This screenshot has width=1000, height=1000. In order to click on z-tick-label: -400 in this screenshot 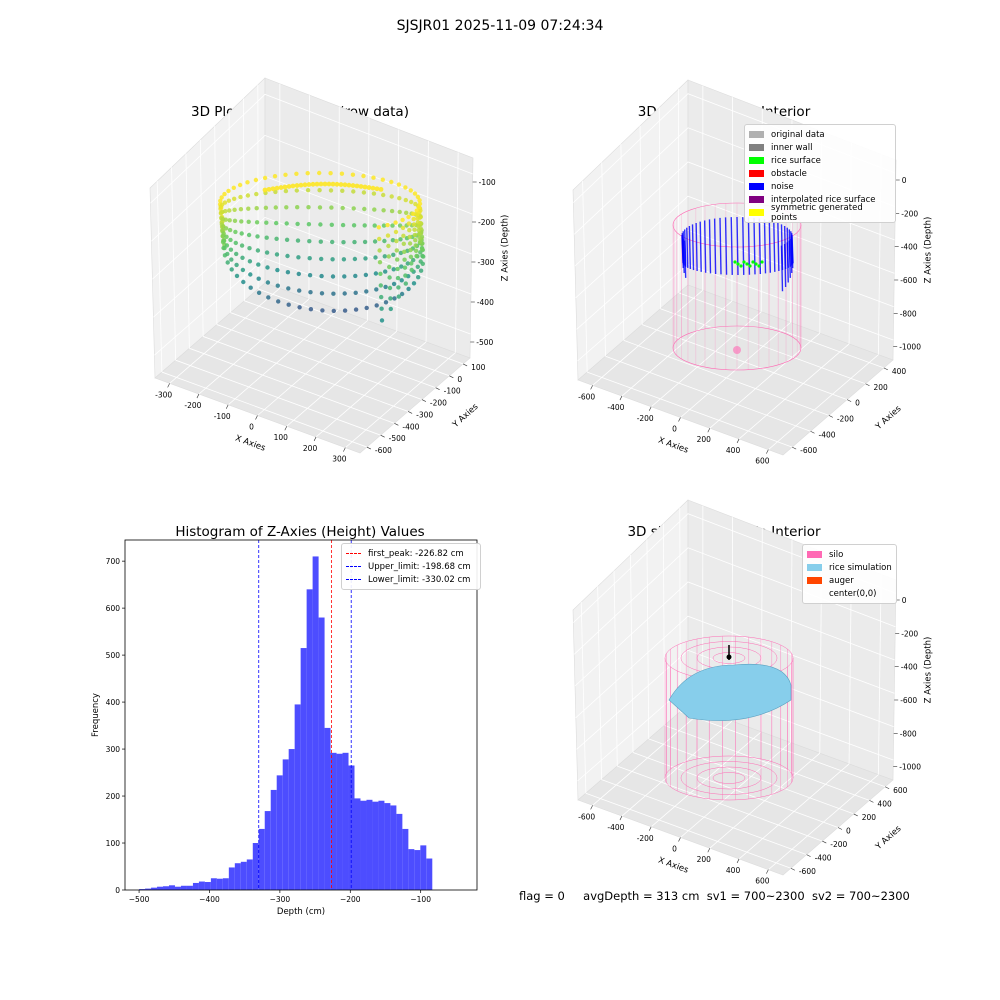, I will do `click(485, 302)`.